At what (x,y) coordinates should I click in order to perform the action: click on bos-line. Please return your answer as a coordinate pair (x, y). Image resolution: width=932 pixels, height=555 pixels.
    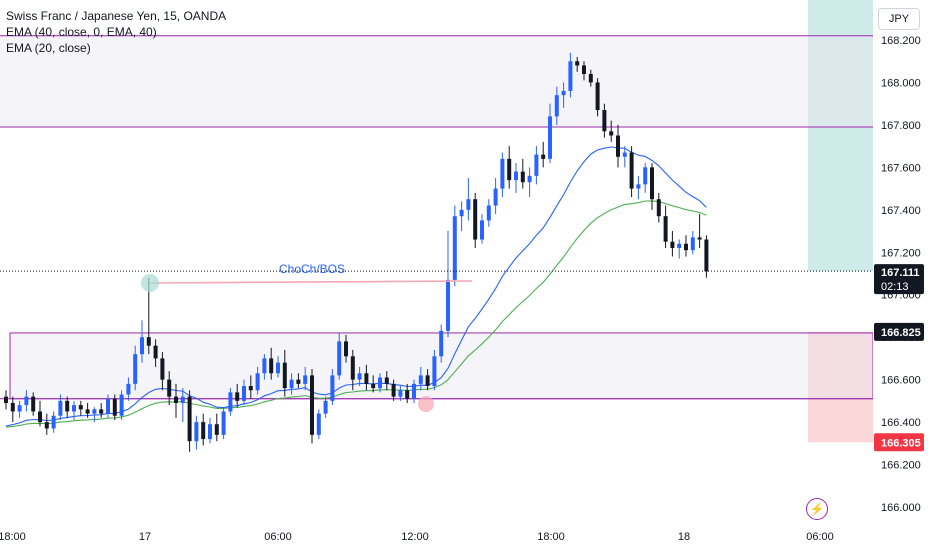
    Looking at the image, I should click on (311, 282).